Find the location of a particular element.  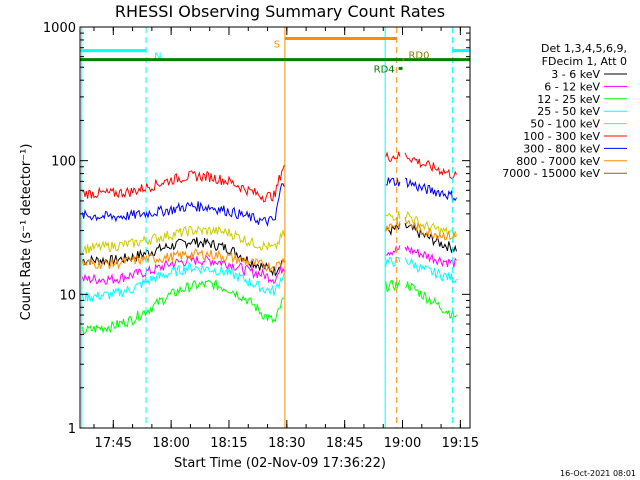

x-tick-label-2: 18:15 is located at coordinates (228, 443).